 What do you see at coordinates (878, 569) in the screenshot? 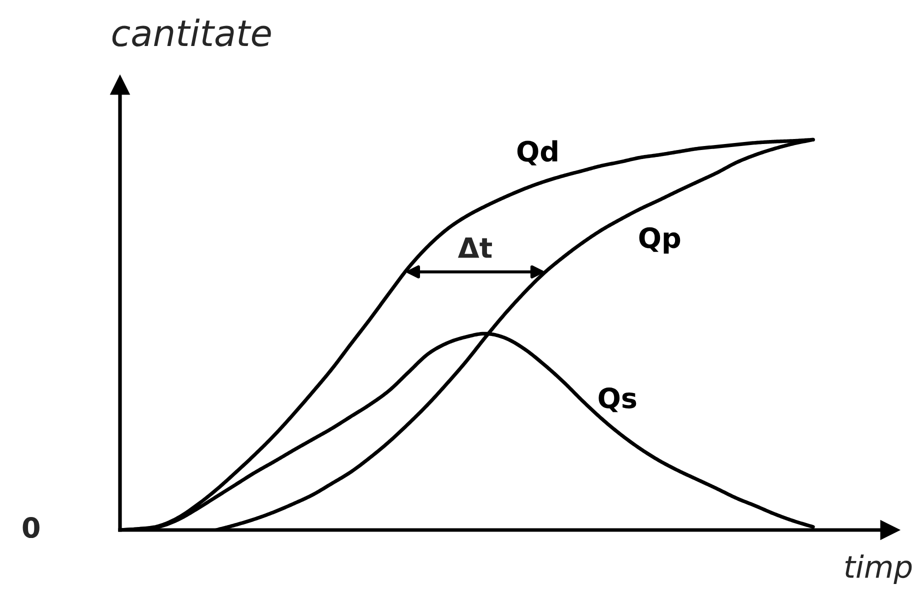
I see `x-axis-title: timp` at bounding box center [878, 569].